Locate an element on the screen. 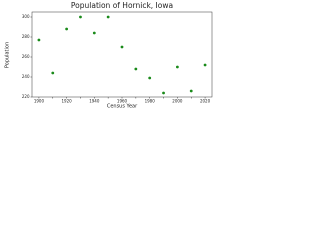 This screenshot has width=320, height=240. x-tick-label: 1980 is located at coordinates (150, 101).